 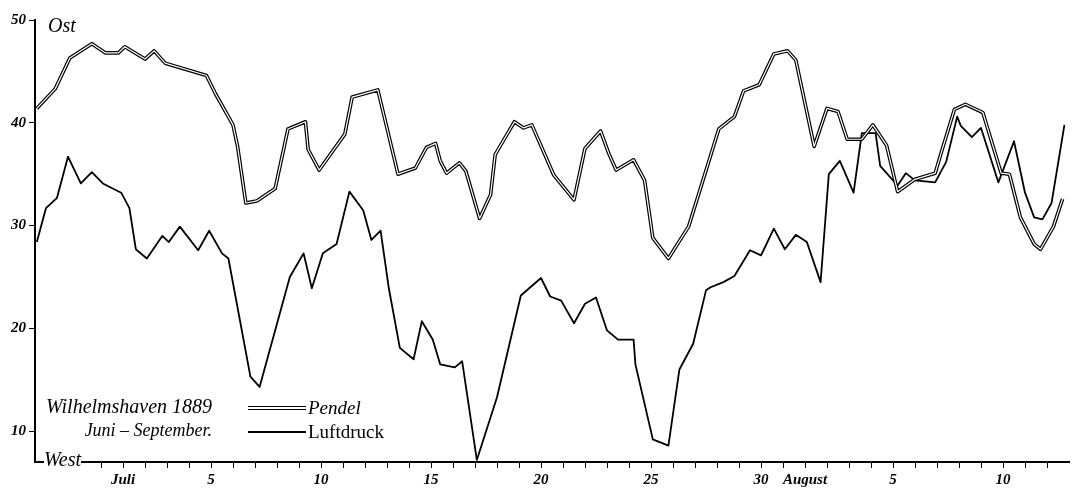 I want to click on x-tick-label: 25, so click(x=650, y=478).